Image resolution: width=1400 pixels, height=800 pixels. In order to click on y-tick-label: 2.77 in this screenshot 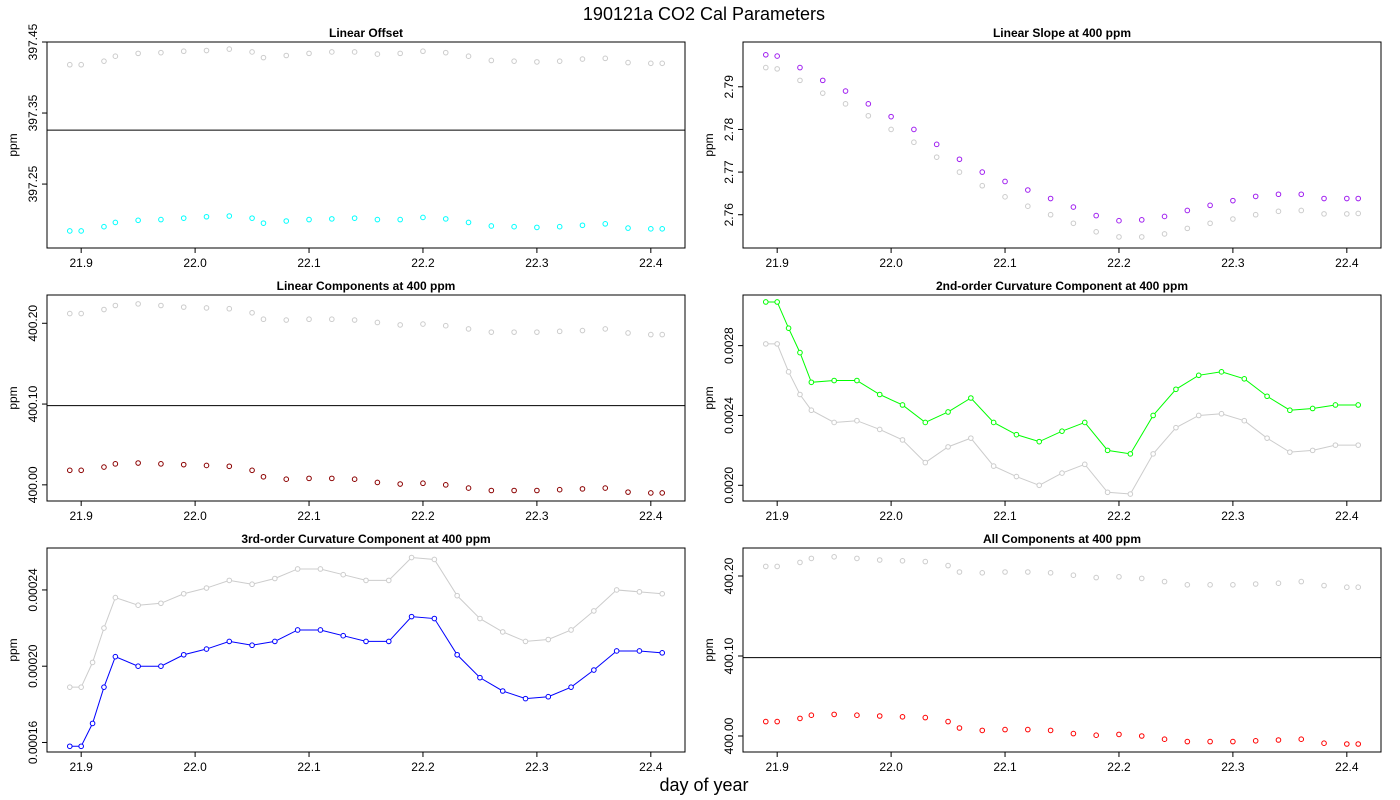, I will do `click(729, 172)`.